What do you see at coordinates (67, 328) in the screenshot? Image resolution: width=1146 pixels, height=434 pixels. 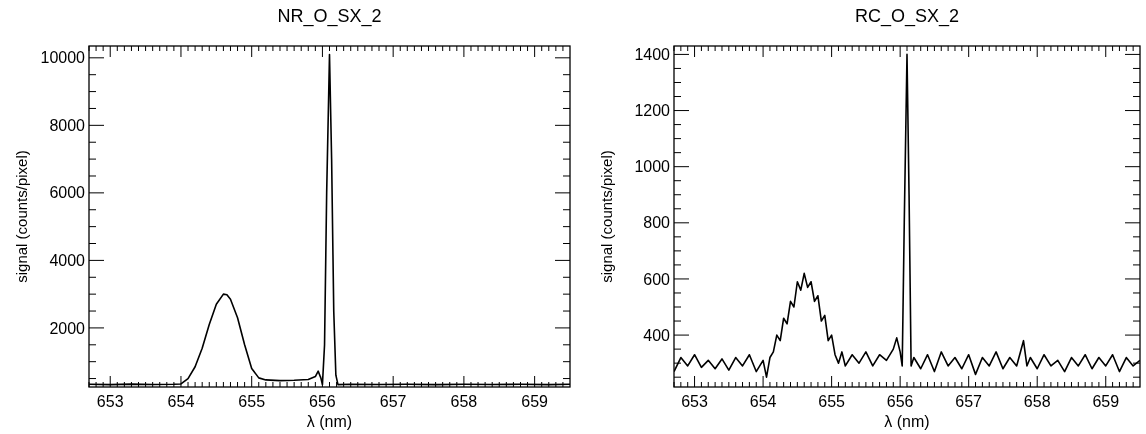 I see `y-tick-label: 2000` at bounding box center [67, 328].